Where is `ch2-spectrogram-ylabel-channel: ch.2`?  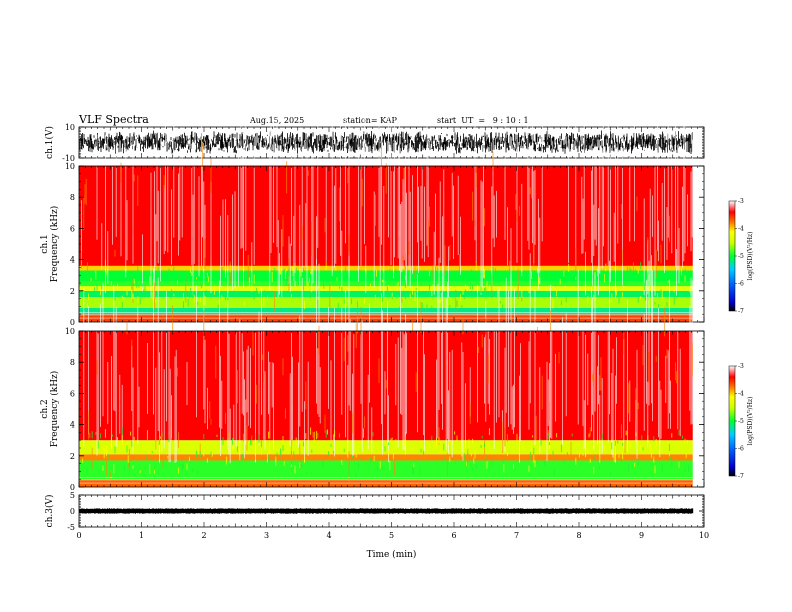
ch2-spectrogram-ylabel-channel: ch.2 is located at coordinates (45, 408).